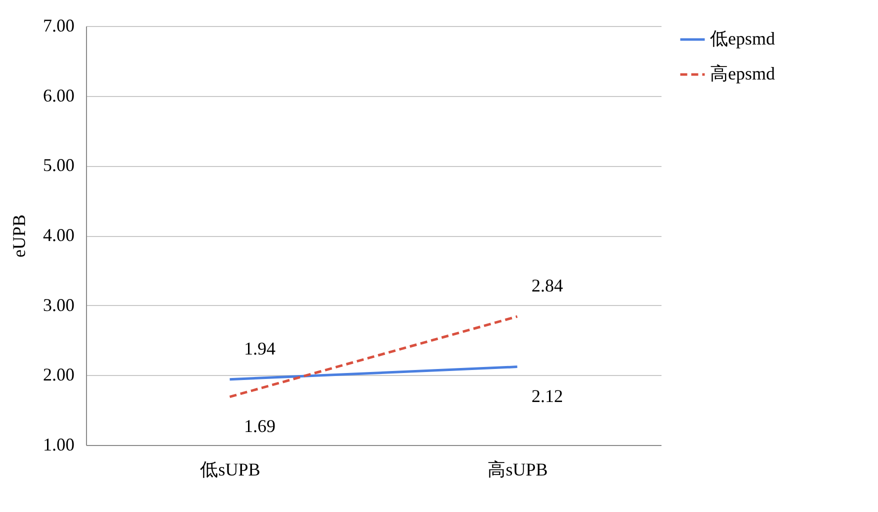 This screenshot has height=512, width=878. What do you see at coordinates (518, 470) in the screenshot?
I see `x-tick-label: 高sUPB` at bounding box center [518, 470].